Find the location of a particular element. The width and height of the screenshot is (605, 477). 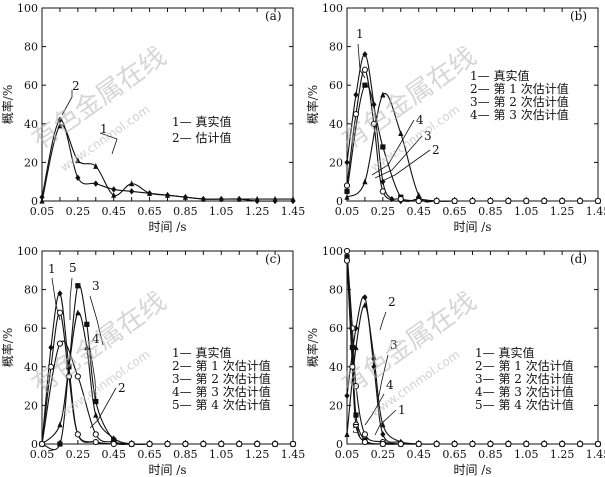

series-3-curve-label: 3 is located at coordinates (394, 345).